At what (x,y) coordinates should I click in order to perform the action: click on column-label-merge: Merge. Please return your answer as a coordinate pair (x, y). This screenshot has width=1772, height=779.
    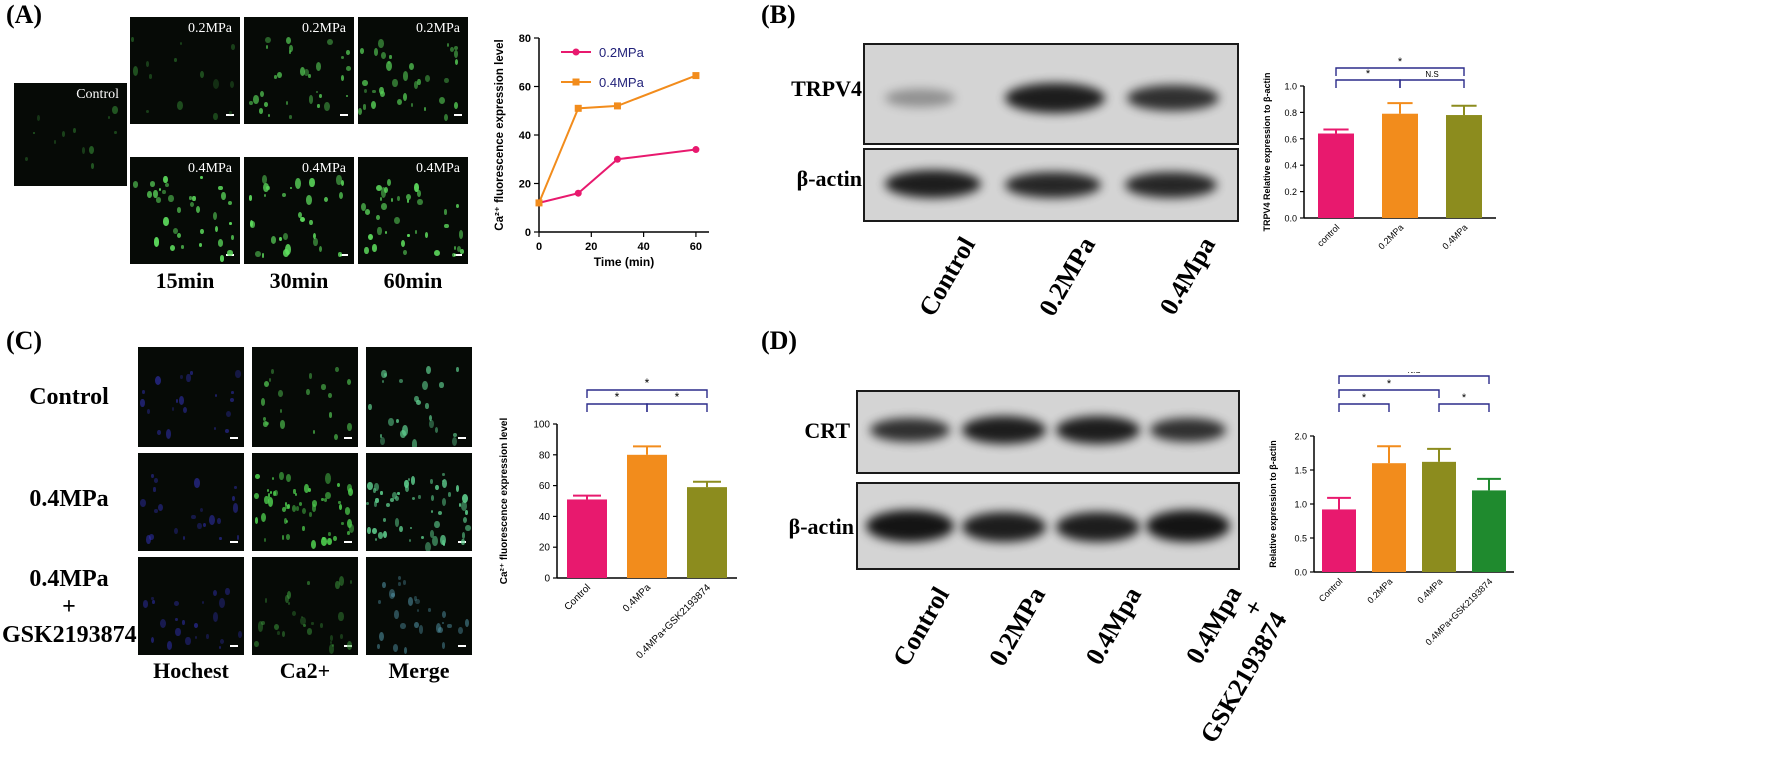
    Looking at the image, I should click on (419, 670).